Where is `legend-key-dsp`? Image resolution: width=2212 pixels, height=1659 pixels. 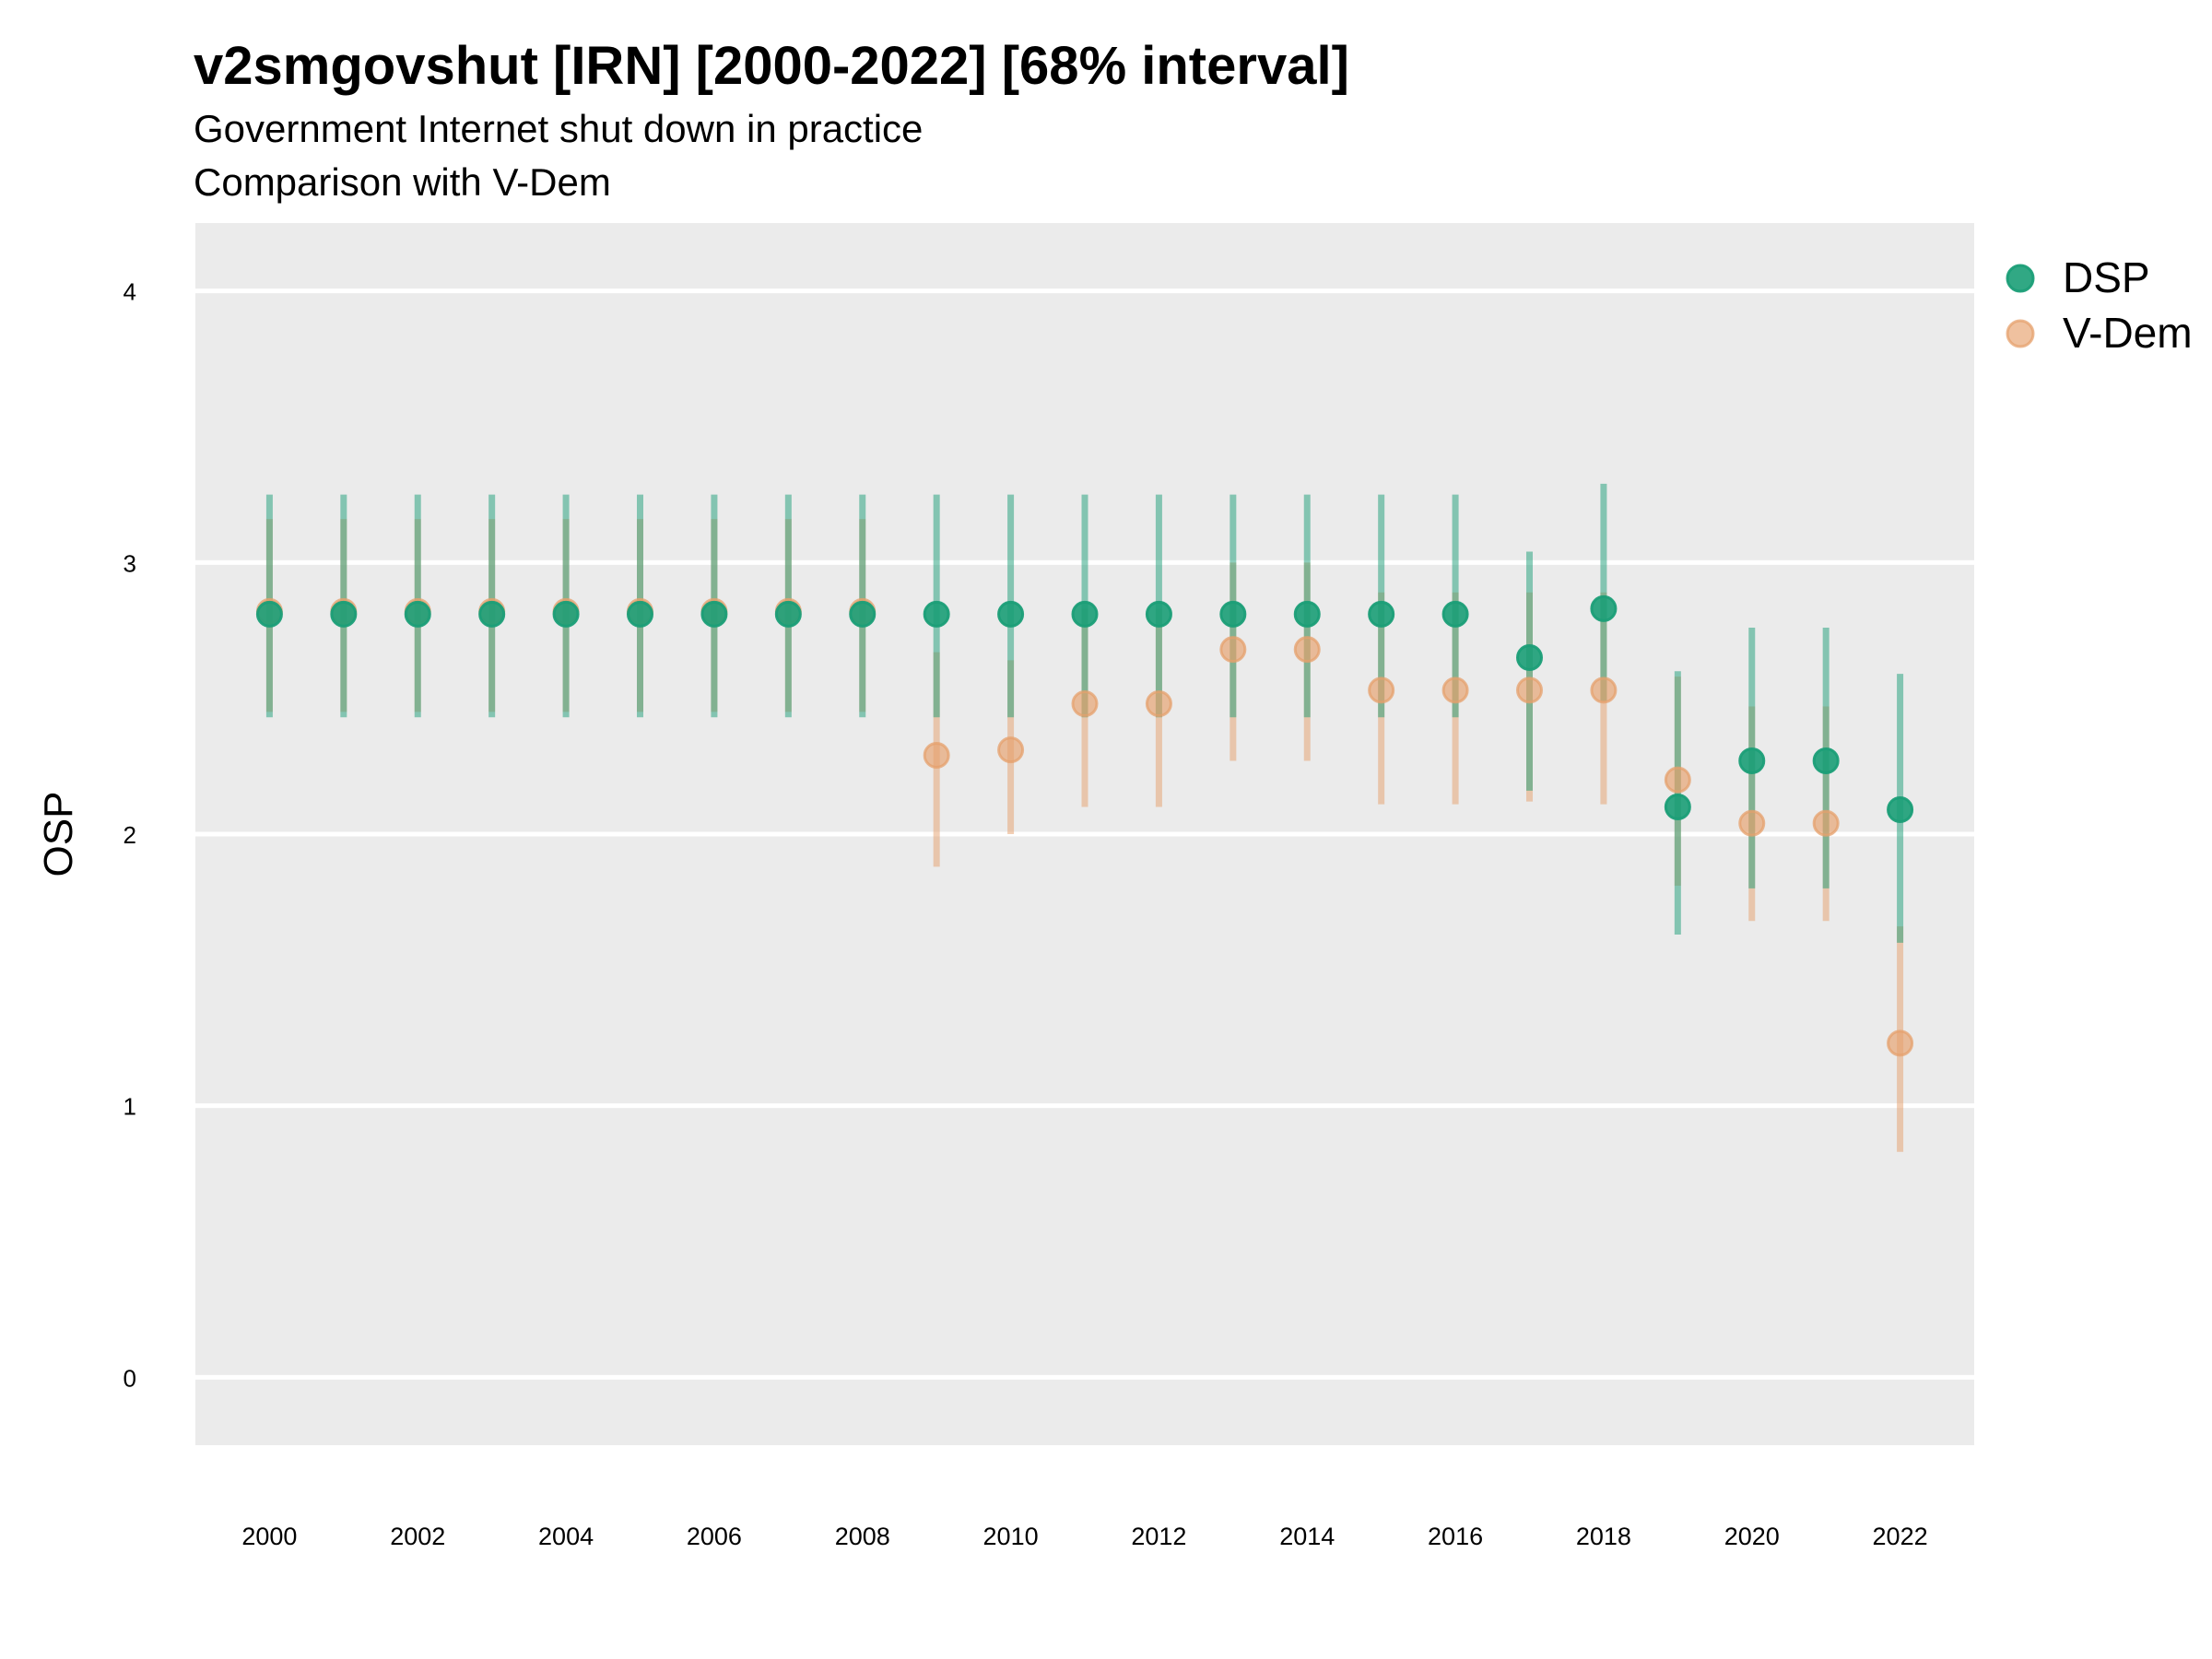 legend-key-dsp is located at coordinates (2020, 278).